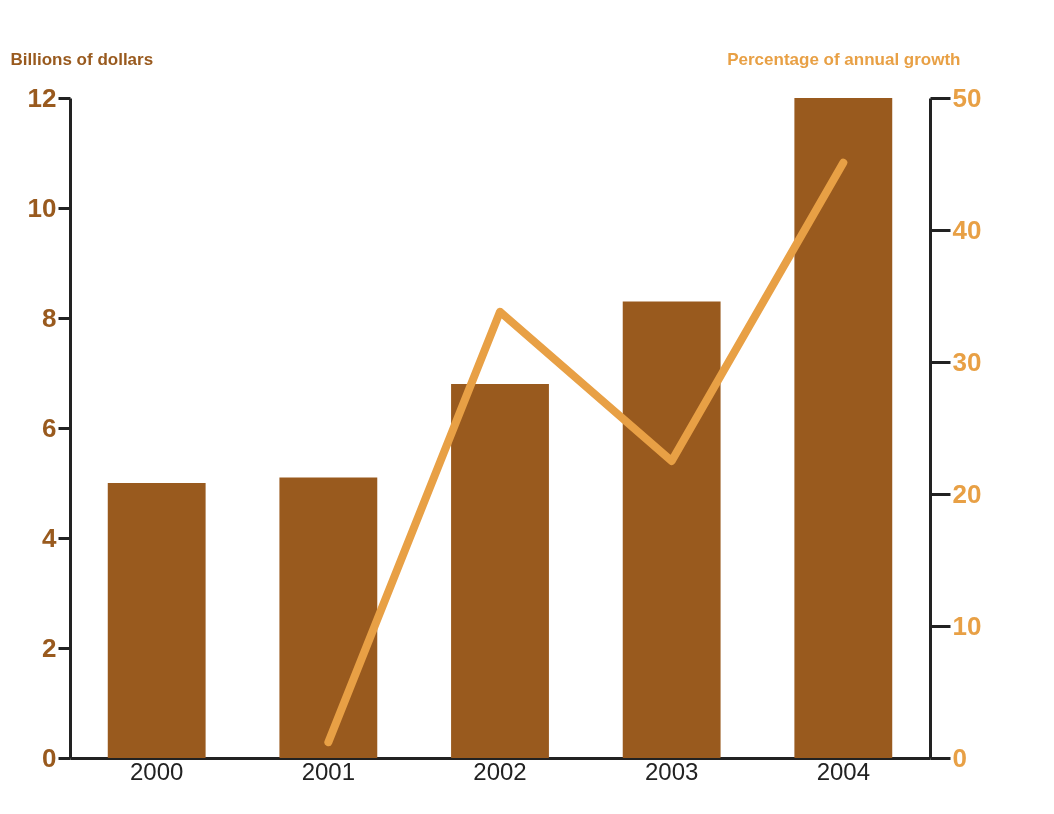 The width and height of the screenshot is (1054, 814). What do you see at coordinates (959, 757) in the screenshot?
I see `y2-tick-label: 0` at bounding box center [959, 757].